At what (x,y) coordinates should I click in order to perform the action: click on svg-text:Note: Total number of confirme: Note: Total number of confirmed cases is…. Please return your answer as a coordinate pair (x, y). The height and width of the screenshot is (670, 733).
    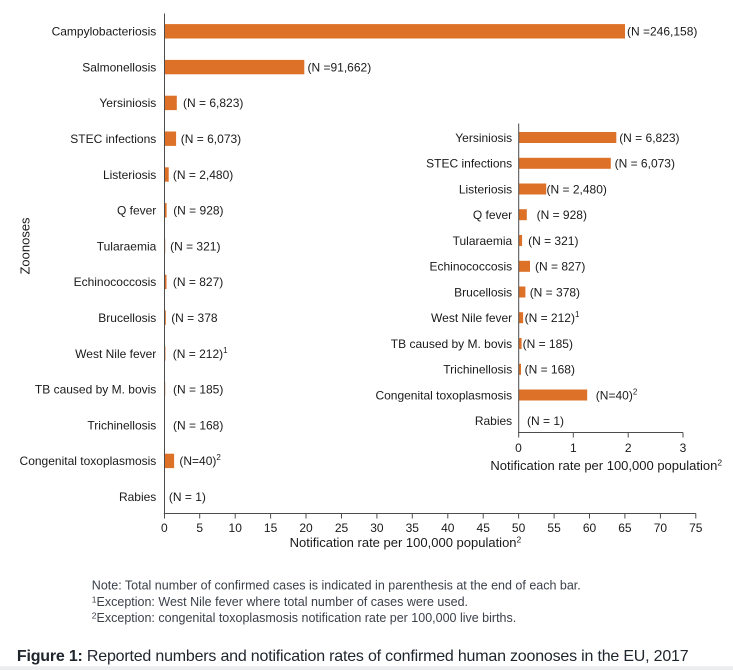
    Looking at the image, I should click on (336, 586).